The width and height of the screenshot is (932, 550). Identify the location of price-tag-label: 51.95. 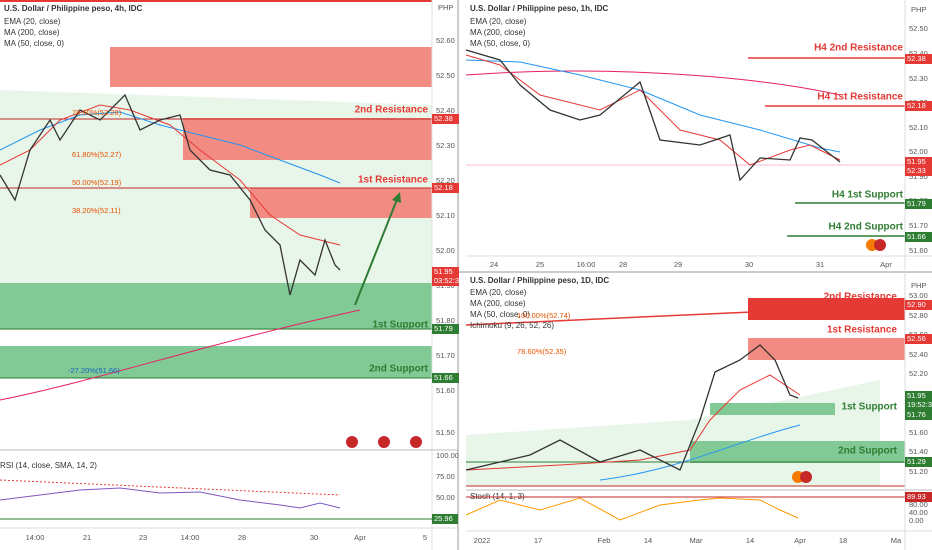
(916, 161).